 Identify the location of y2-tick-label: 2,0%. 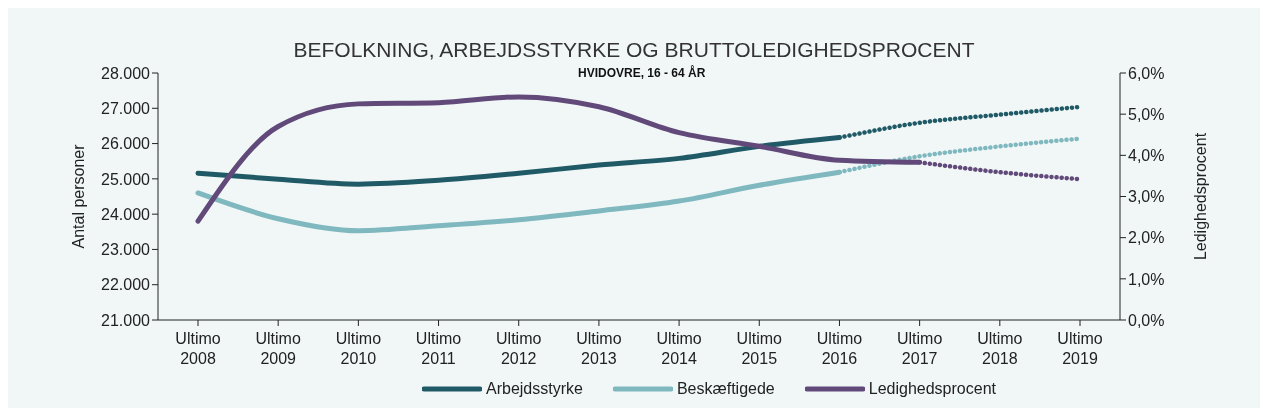
(1146, 238).